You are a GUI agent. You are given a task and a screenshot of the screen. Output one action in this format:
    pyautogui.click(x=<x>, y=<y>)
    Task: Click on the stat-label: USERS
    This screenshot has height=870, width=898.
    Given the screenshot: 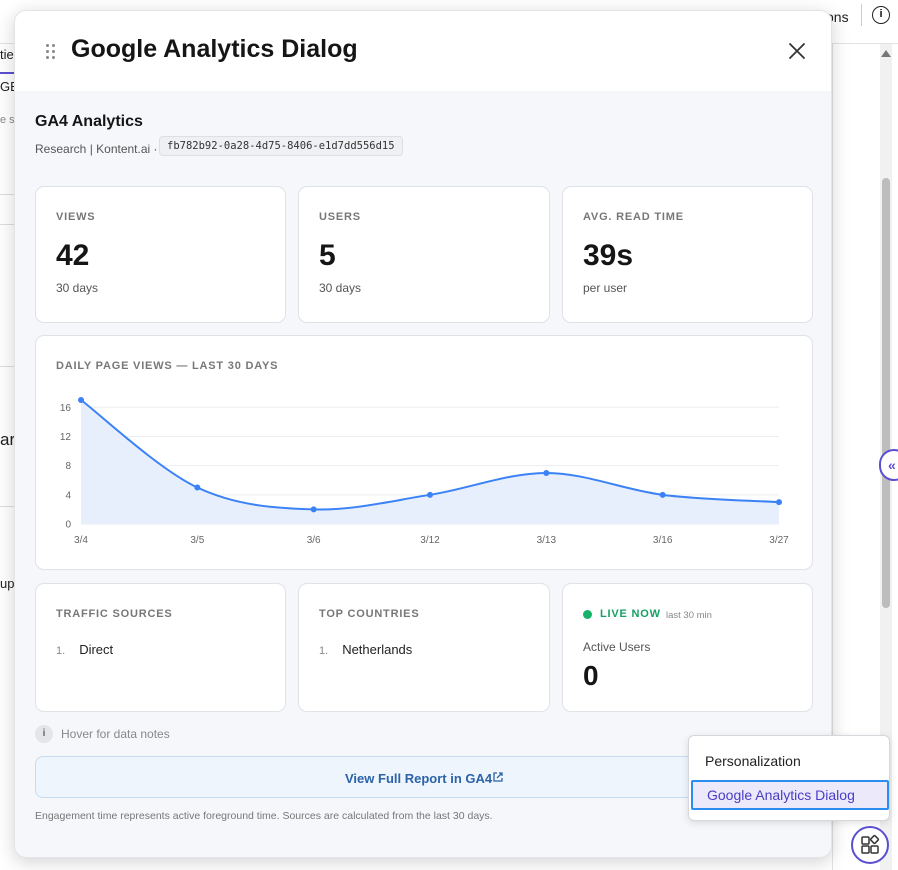 What is the action you would take?
    pyautogui.click(x=340, y=217)
    